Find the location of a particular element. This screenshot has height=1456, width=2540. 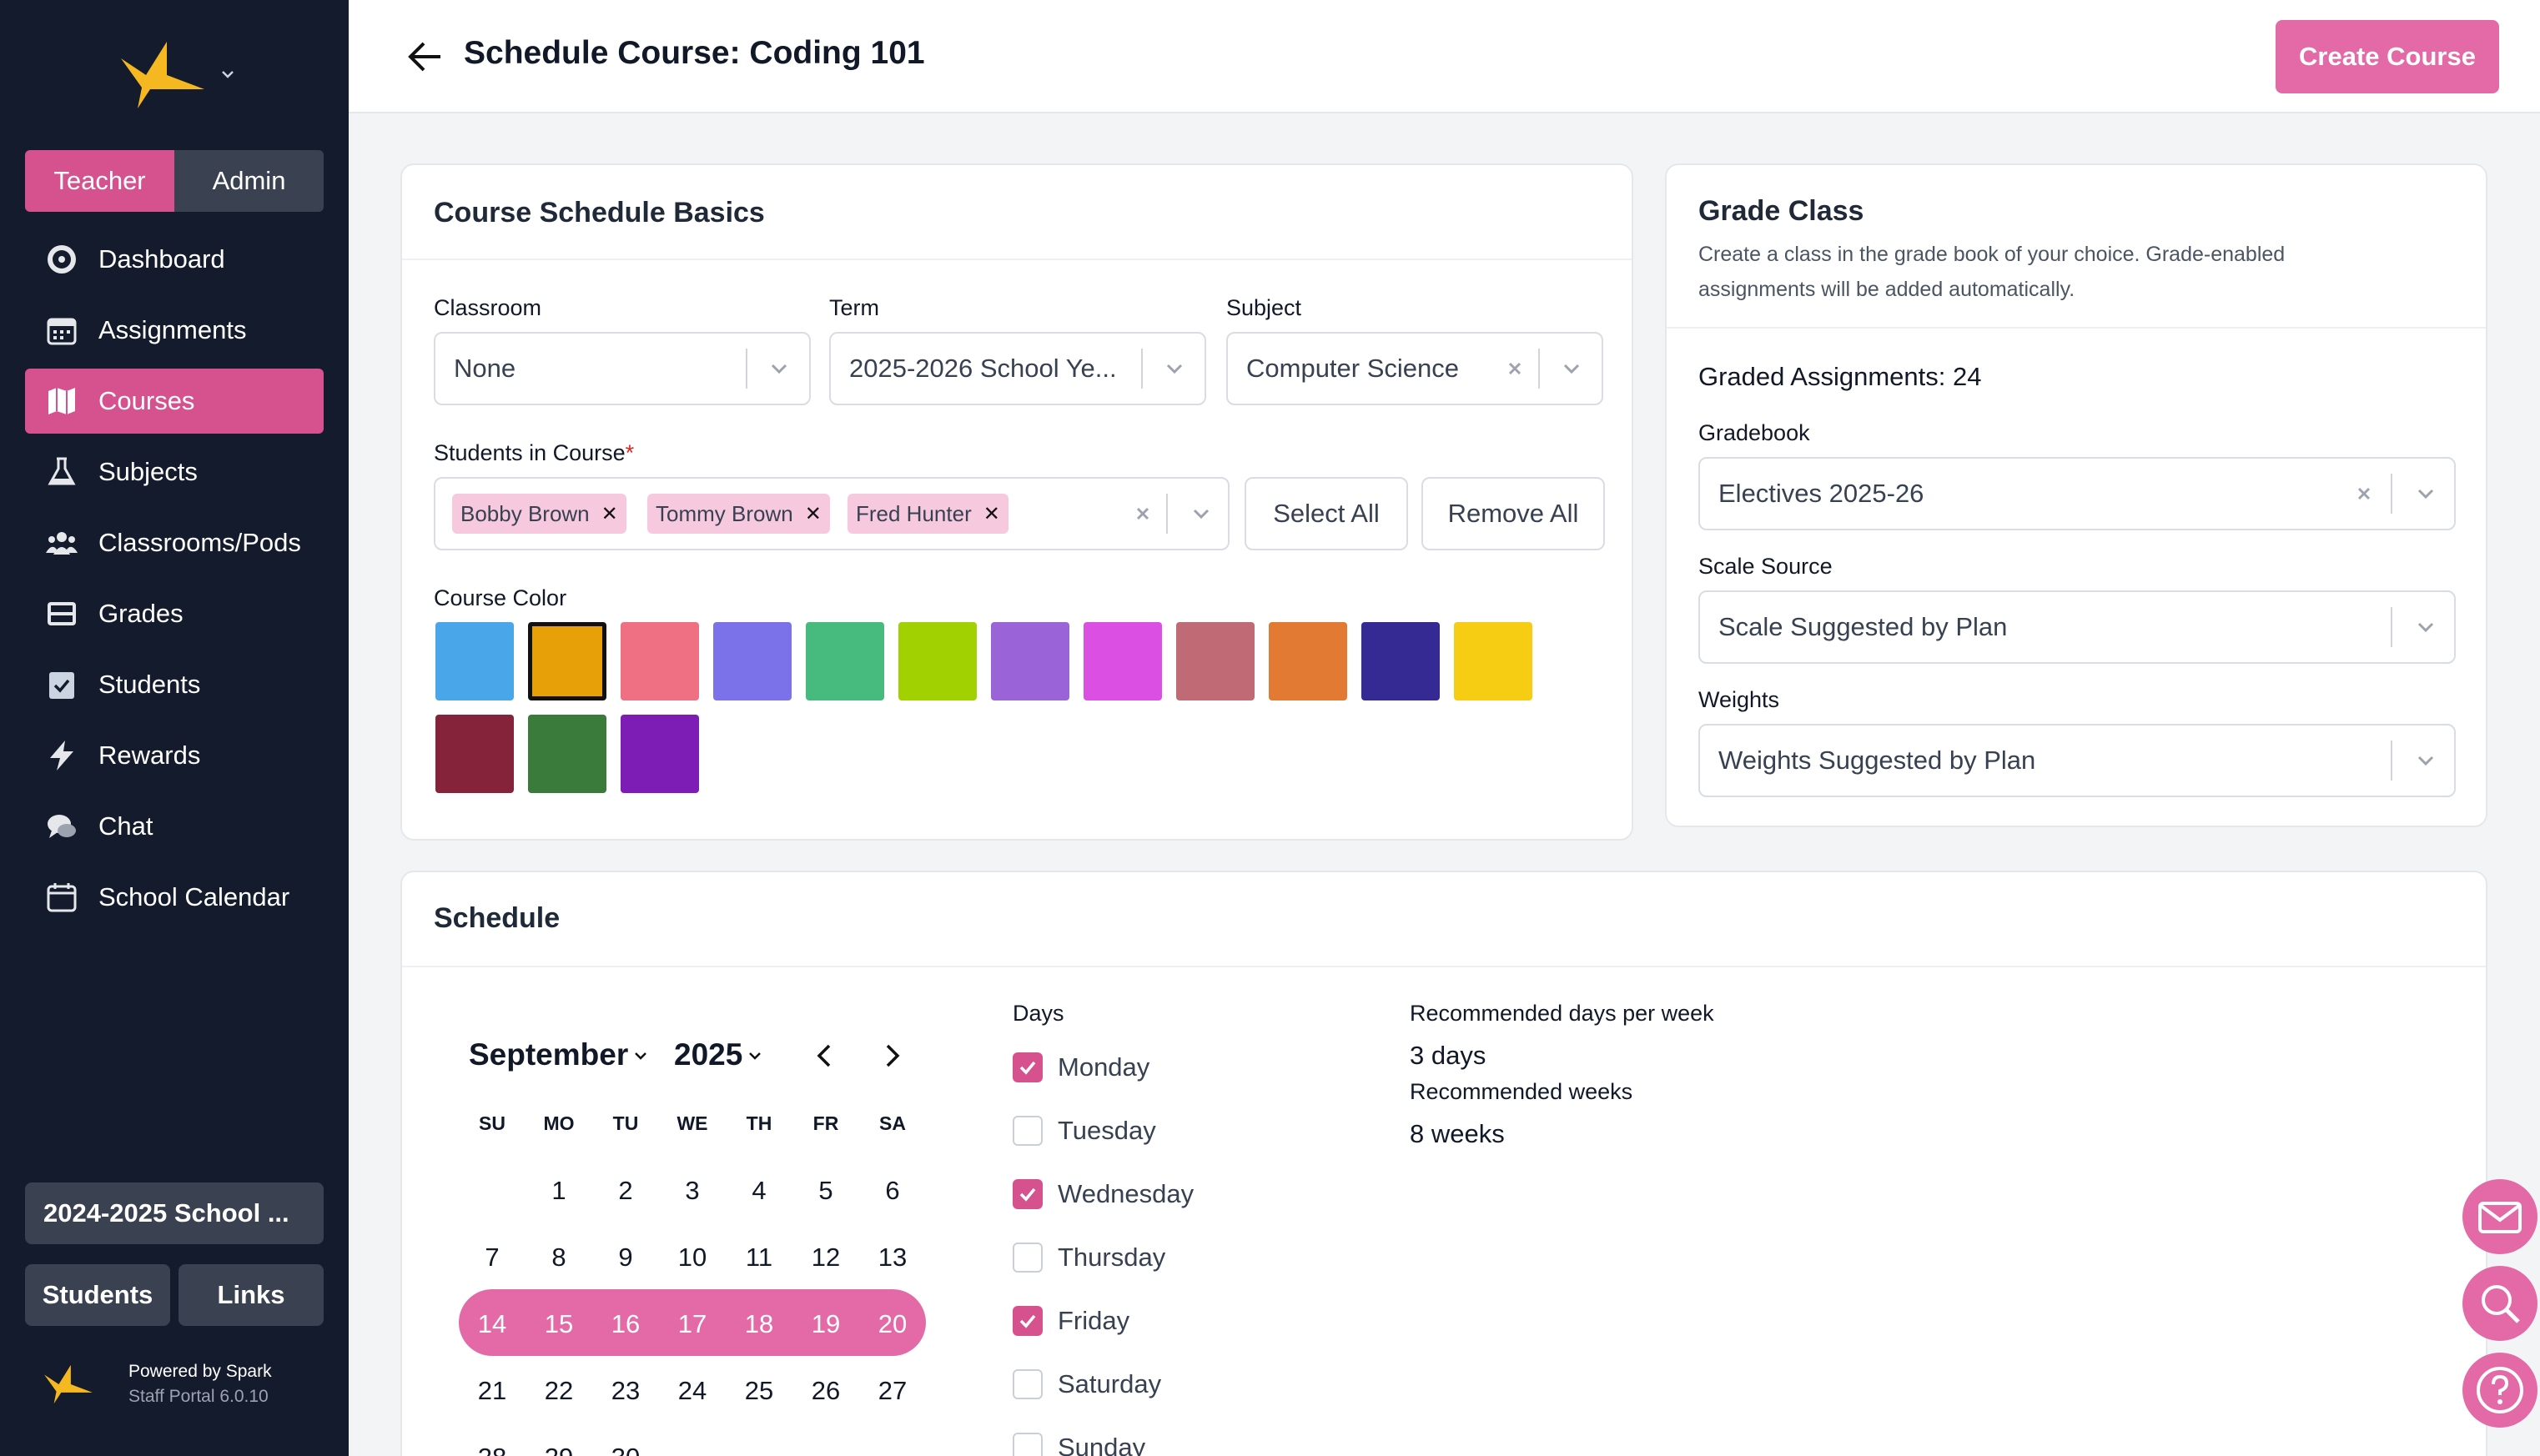

sidebar-item-assignments: Assignments is located at coordinates (174, 330).